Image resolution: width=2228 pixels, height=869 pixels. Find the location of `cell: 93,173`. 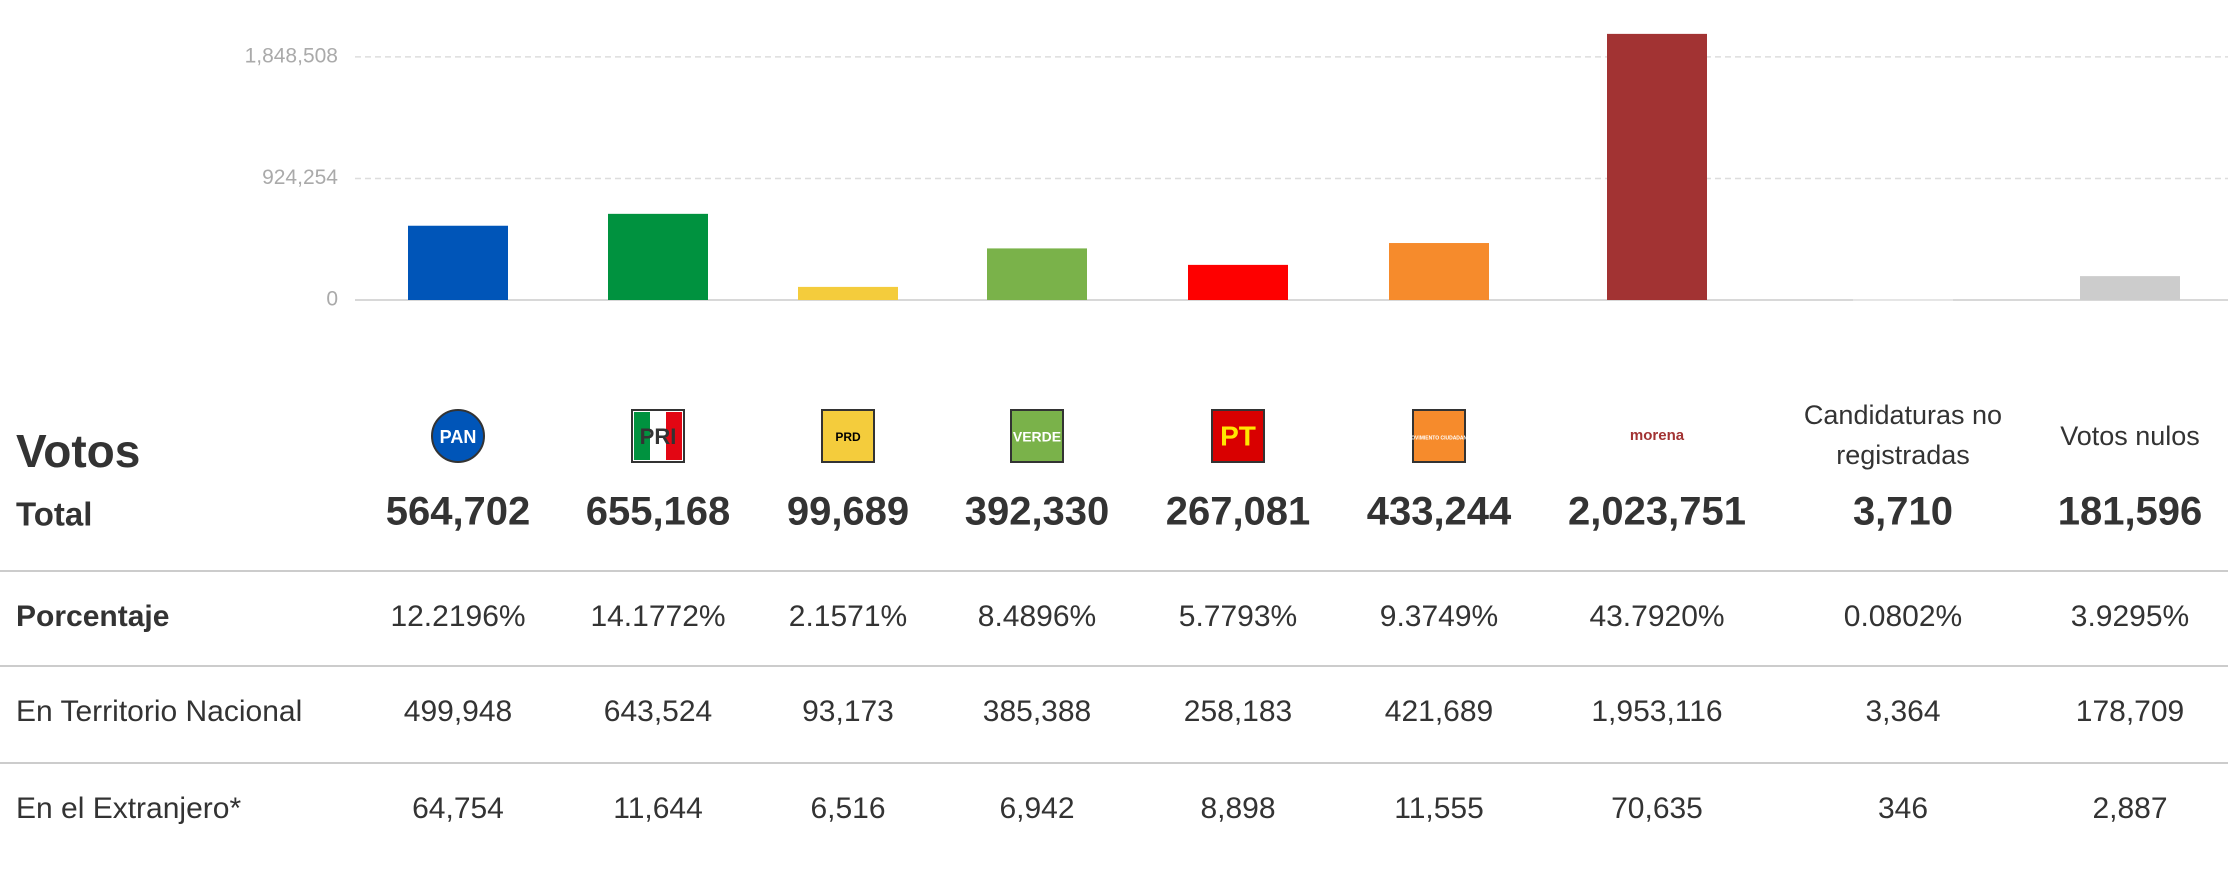

cell: 93,173 is located at coordinates (848, 711).